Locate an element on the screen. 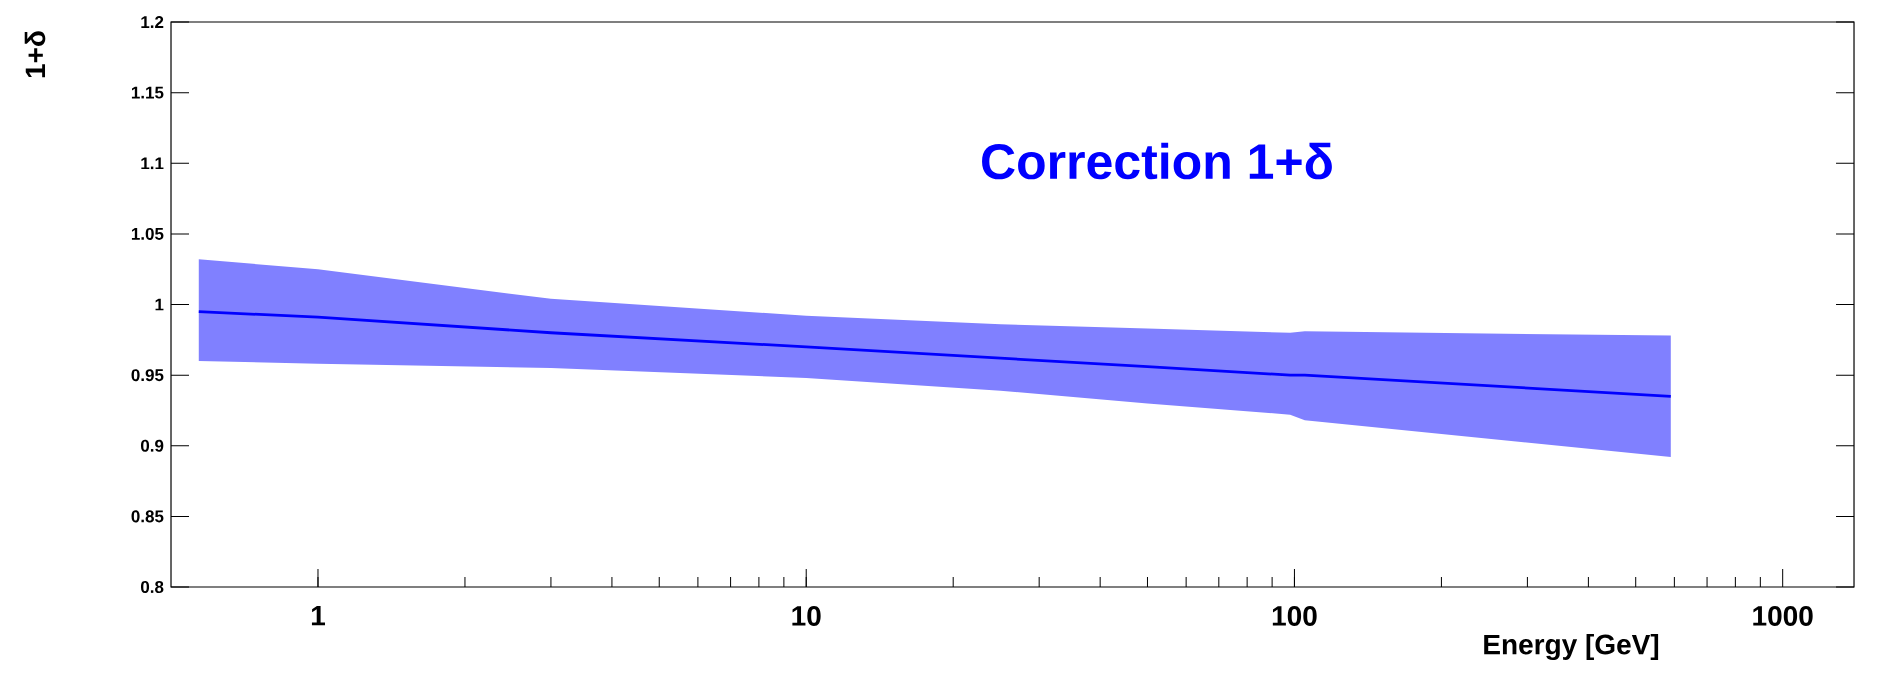 Image resolution: width=1878 pixels, height=676 pixels. x-tick-label: 1000 is located at coordinates (1783, 616).